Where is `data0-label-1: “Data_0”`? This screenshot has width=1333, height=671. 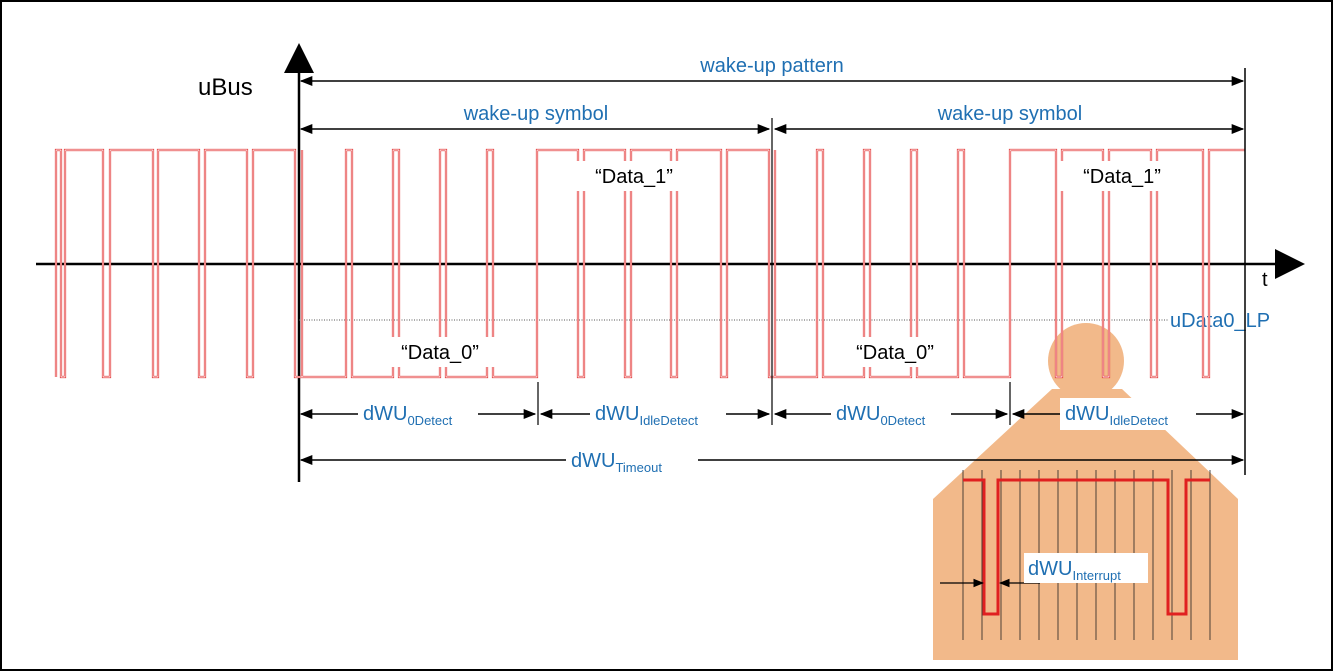 data0-label-1: “Data_0” is located at coordinates (440, 353).